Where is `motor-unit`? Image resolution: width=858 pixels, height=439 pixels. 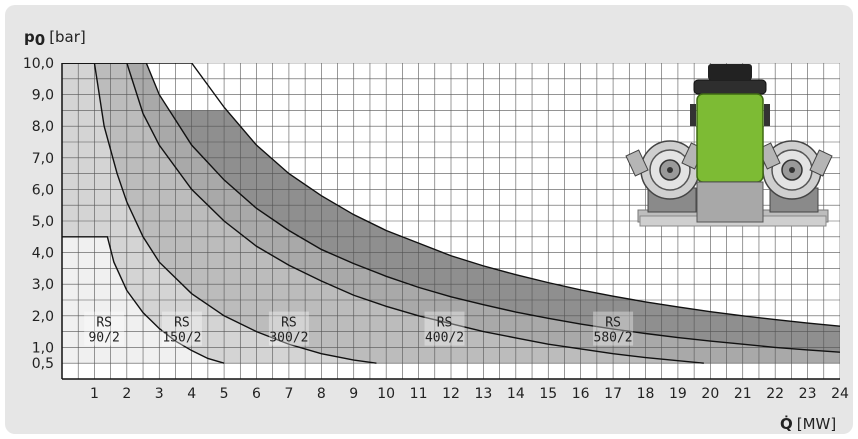
motor-unit is located at coordinates (730, 143).